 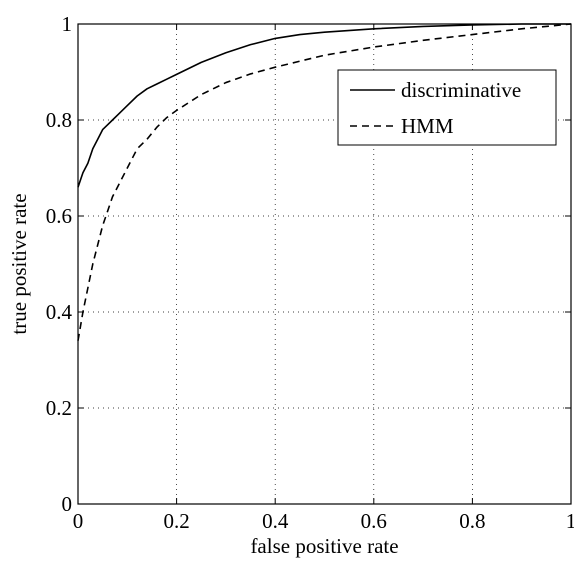 I want to click on x-tick-label: 0.8, so click(x=472, y=521).